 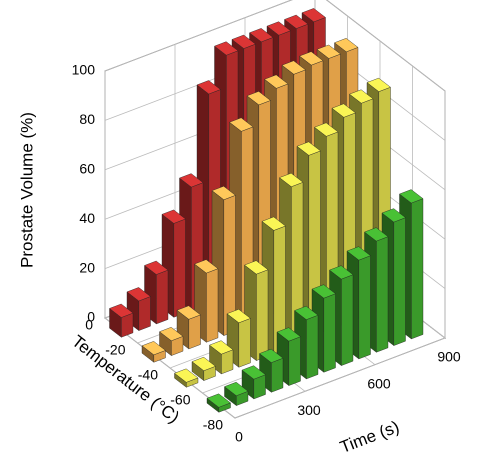 What do you see at coordinates (239, 437) in the screenshot?
I see `x-tick-label: 0` at bounding box center [239, 437].